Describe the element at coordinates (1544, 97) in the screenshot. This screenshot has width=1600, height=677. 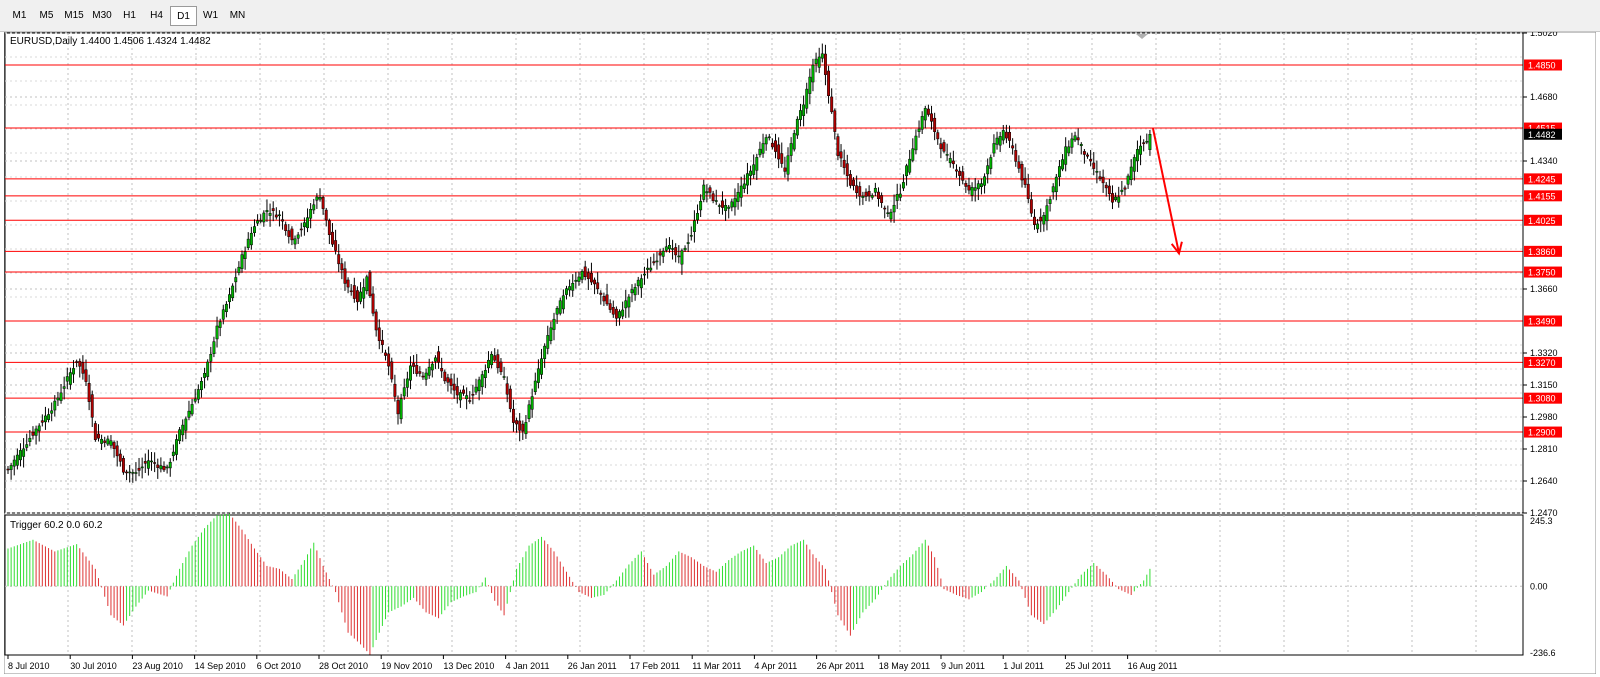
I see `price-tick: 1.4680` at that location.